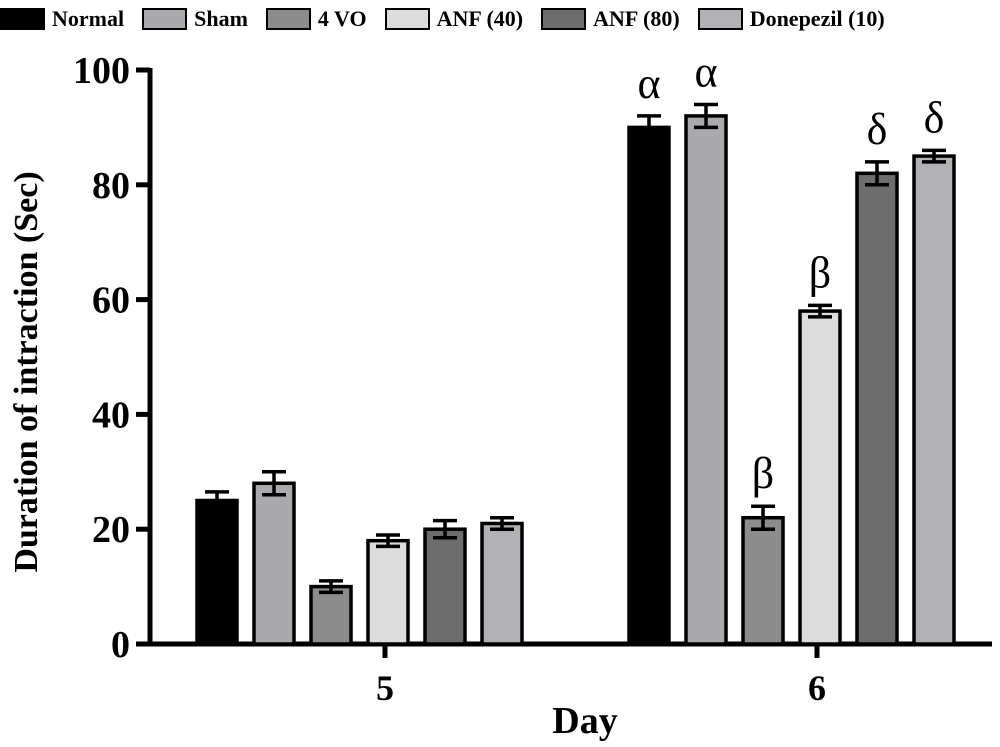 Image resolution: width=1000 pixels, height=747 pixels. What do you see at coordinates (120, 645) in the screenshot?
I see `y-tick-label: 0` at bounding box center [120, 645].